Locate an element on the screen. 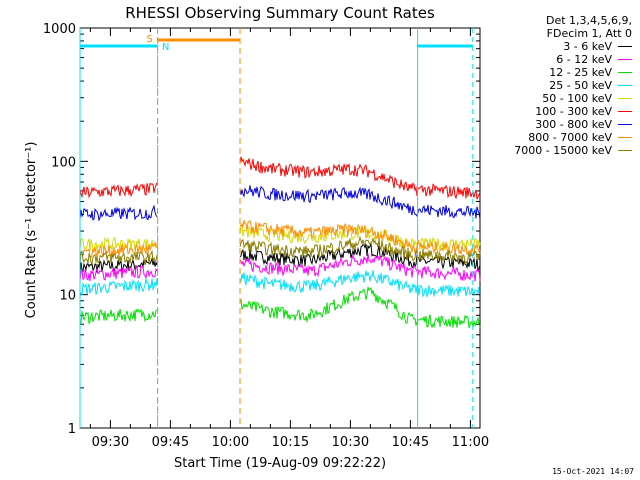 This screenshot has width=640, height=480. legend-entry: 300 - 800 keV is located at coordinates (573, 124).